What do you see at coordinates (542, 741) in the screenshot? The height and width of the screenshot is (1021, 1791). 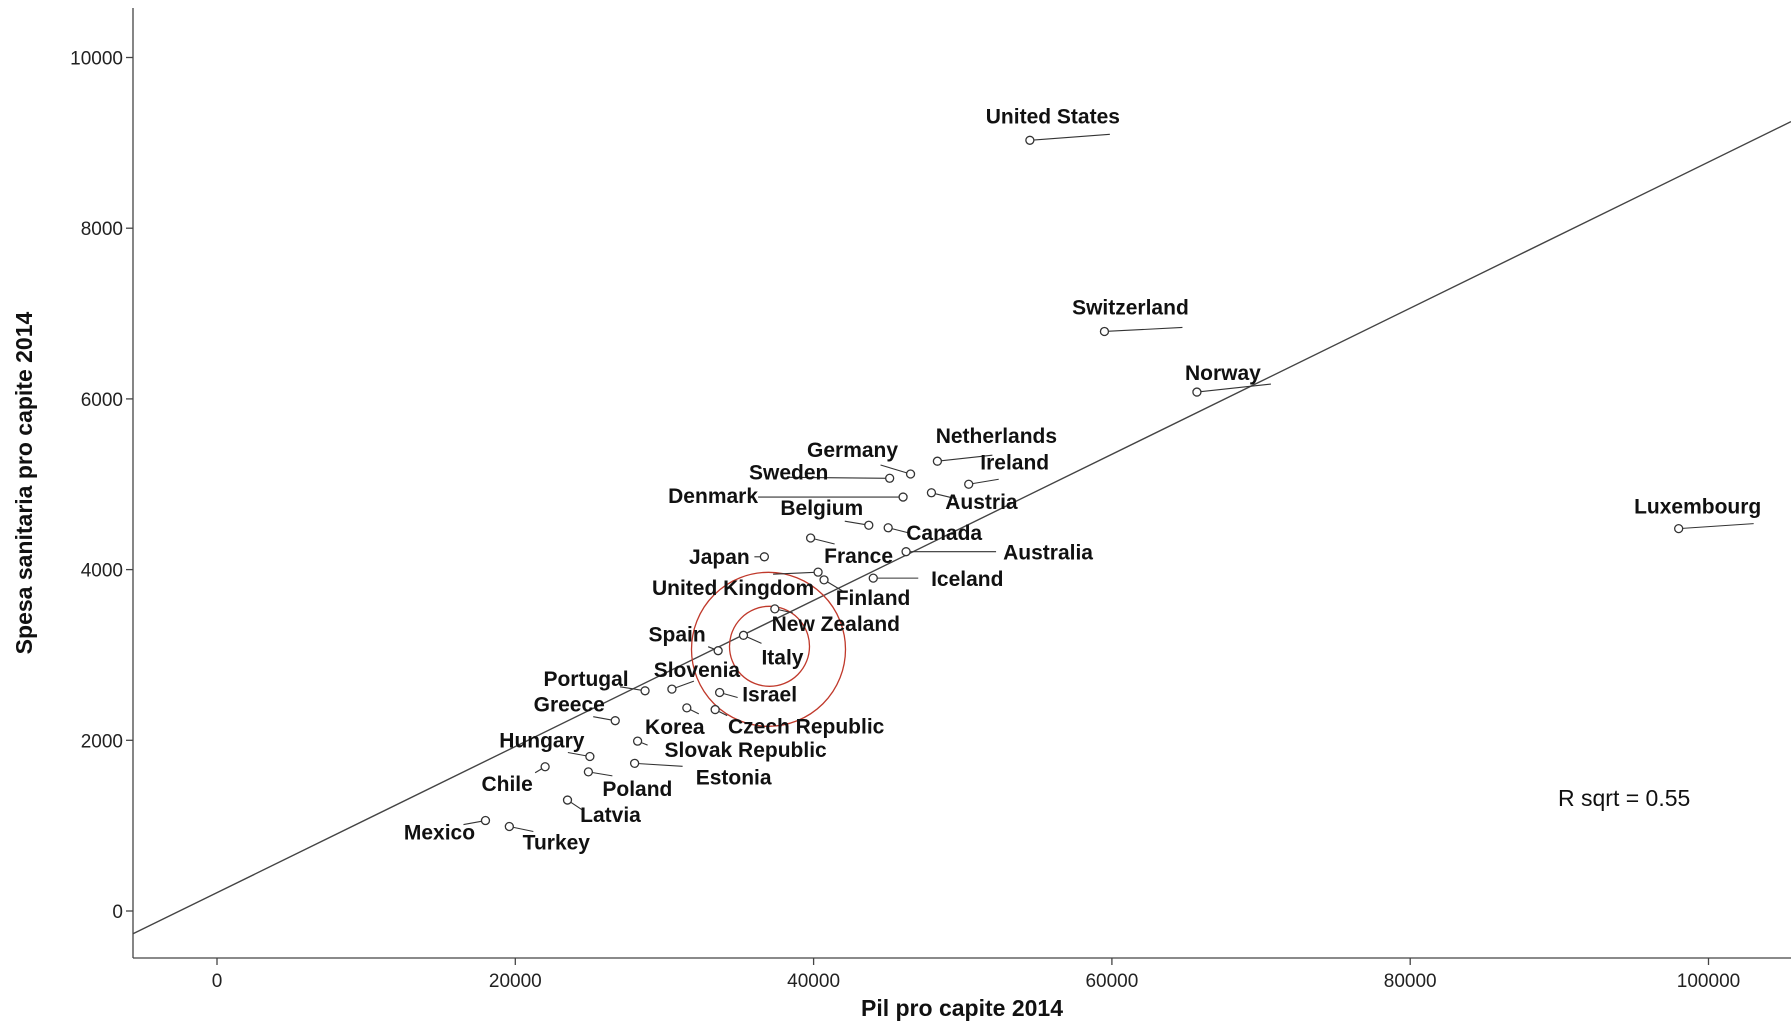 I see `label-hungary: Hungary` at bounding box center [542, 741].